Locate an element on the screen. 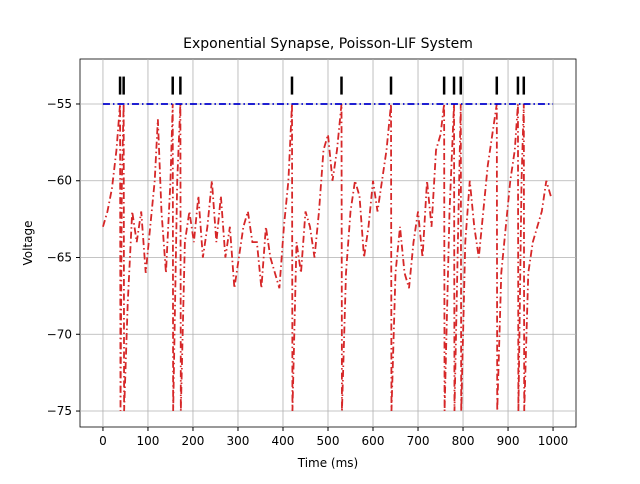 The image size is (640, 484). x-tick-label: 400 is located at coordinates (283, 441).